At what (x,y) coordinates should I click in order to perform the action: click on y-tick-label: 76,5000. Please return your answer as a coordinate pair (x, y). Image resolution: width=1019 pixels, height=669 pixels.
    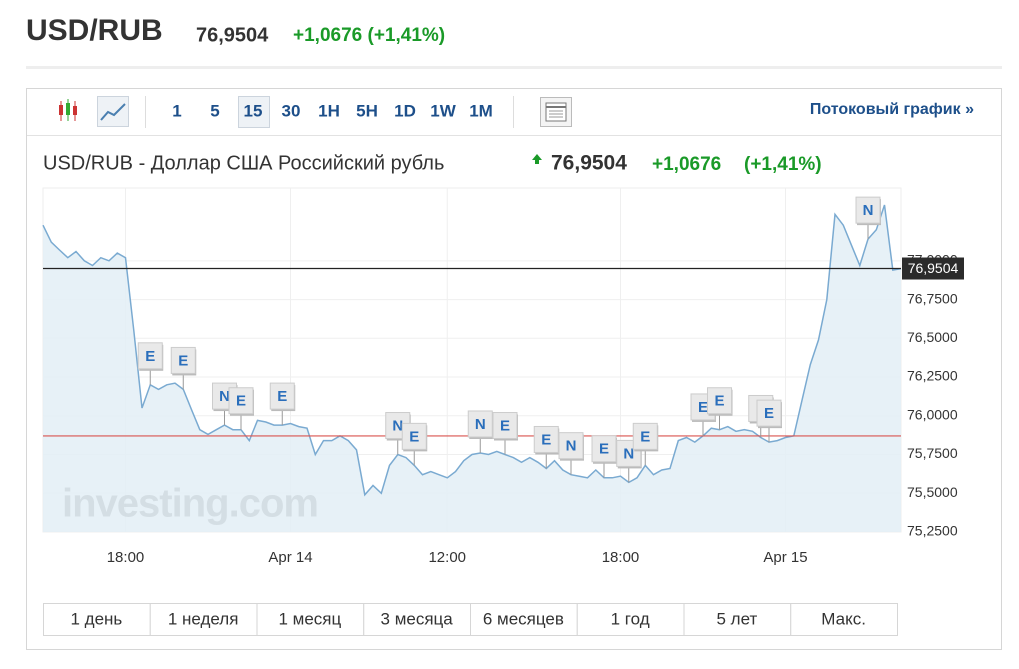
    Looking at the image, I should click on (932, 337).